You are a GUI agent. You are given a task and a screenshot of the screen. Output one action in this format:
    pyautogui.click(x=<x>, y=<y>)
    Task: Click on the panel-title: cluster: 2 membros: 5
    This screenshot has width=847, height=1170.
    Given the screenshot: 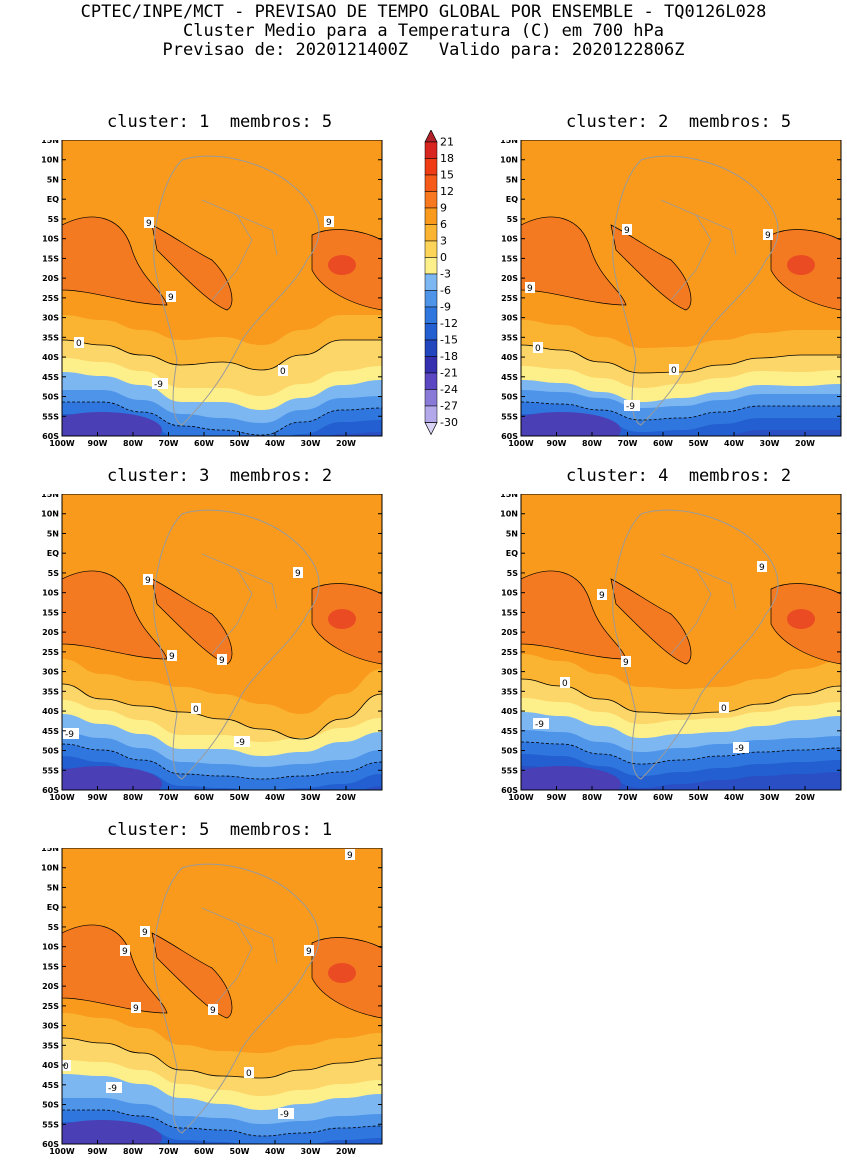 What is the action you would take?
    pyautogui.click(x=679, y=122)
    